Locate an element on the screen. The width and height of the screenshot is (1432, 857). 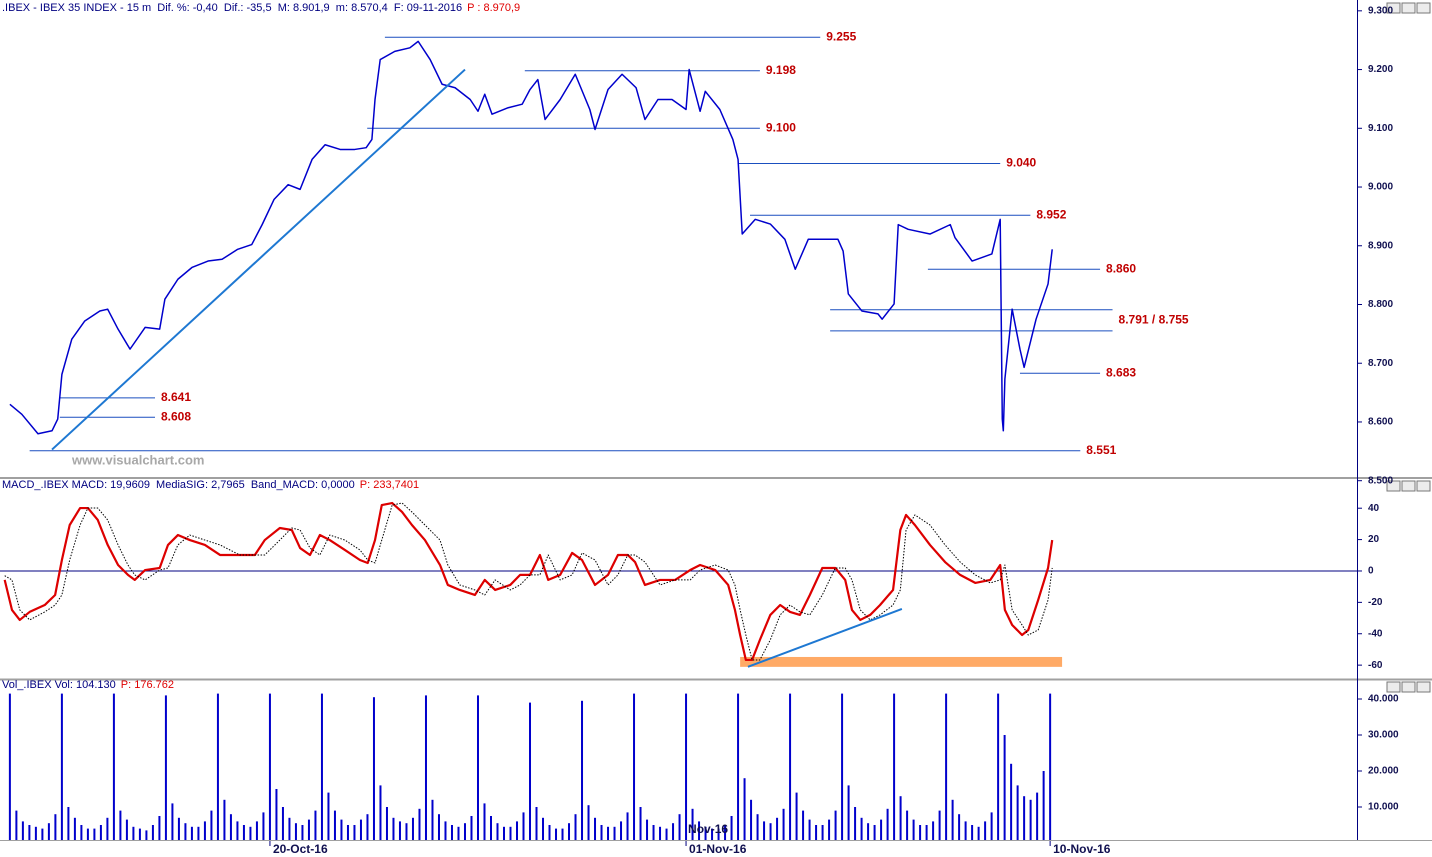
level-label: 8.860 is located at coordinates (1121, 268).